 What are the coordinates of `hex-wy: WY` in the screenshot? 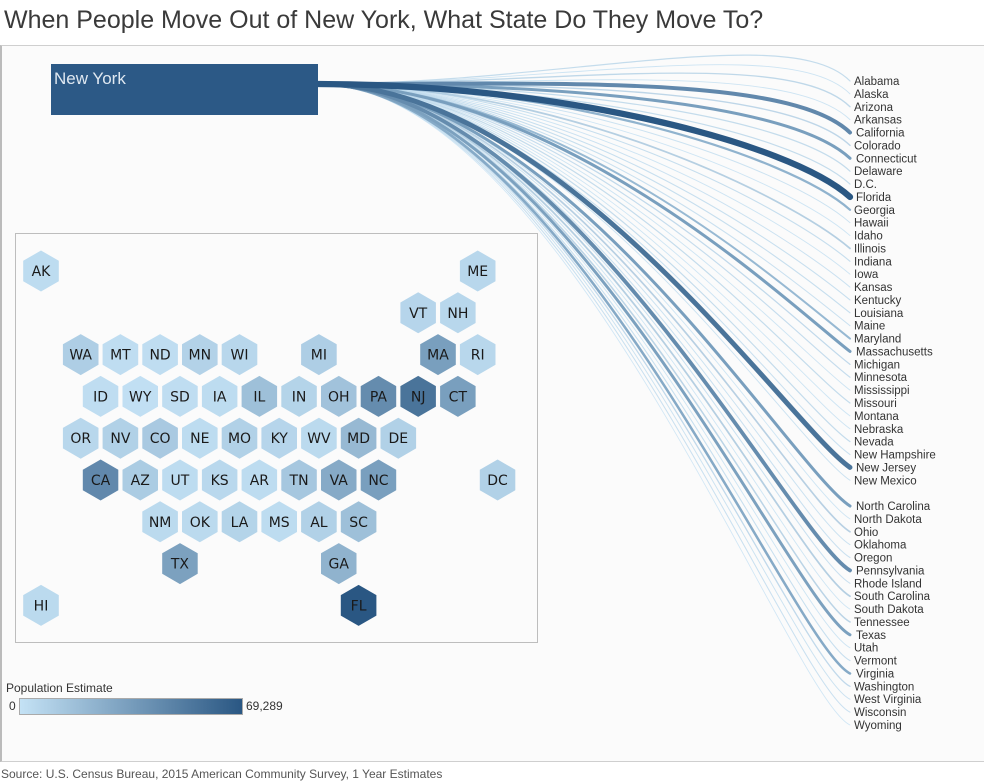 It's located at (140, 396).